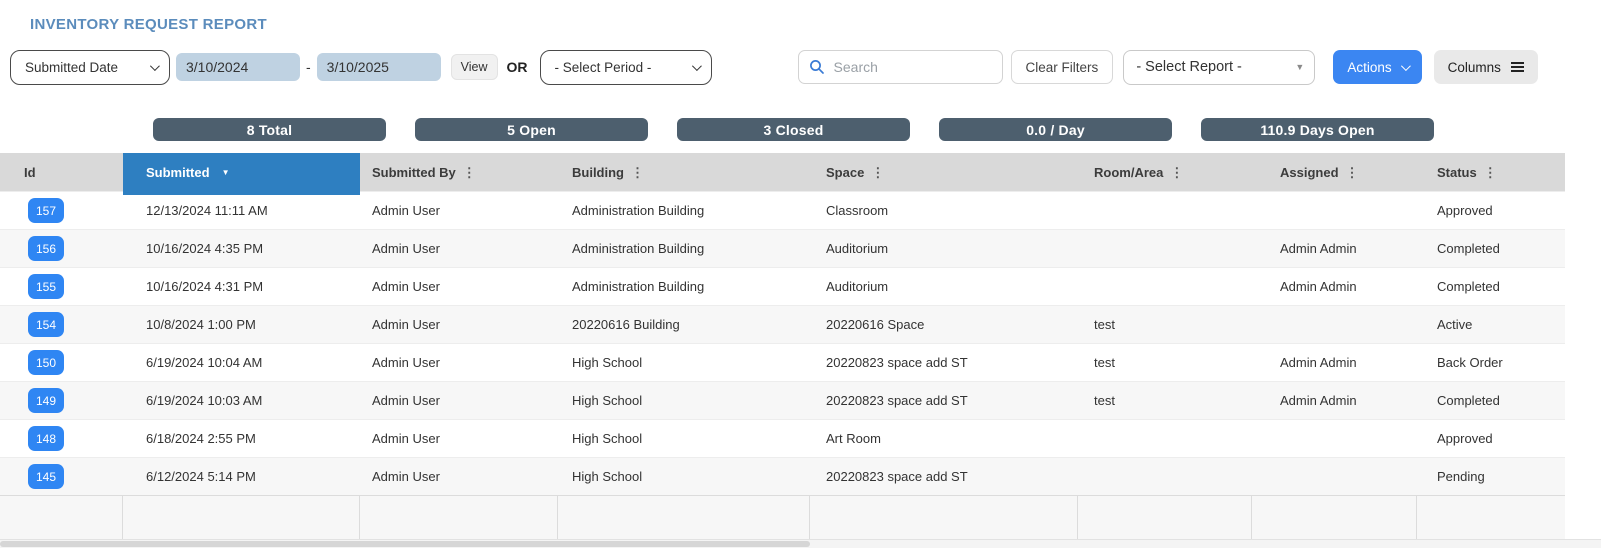 The width and height of the screenshot is (1601, 551). Describe the element at coordinates (378, 67) in the screenshot. I see `date-to-input` at that location.